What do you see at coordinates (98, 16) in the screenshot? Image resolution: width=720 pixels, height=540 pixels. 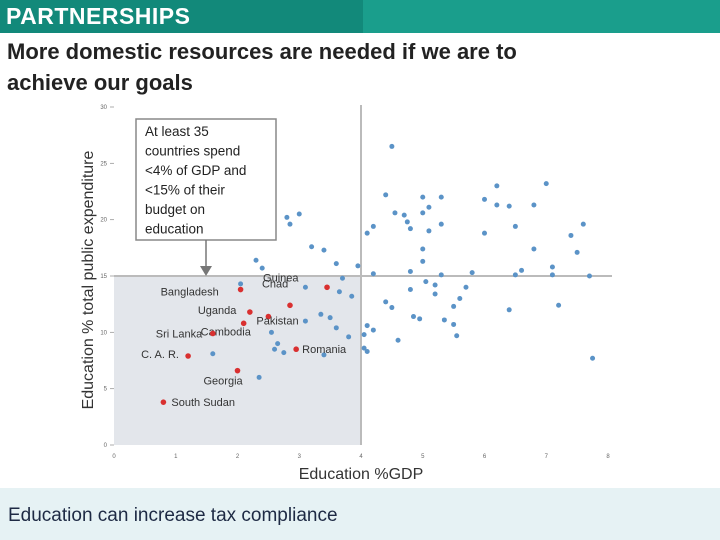 I see `page-title: PARTNERSHIPS` at bounding box center [98, 16].